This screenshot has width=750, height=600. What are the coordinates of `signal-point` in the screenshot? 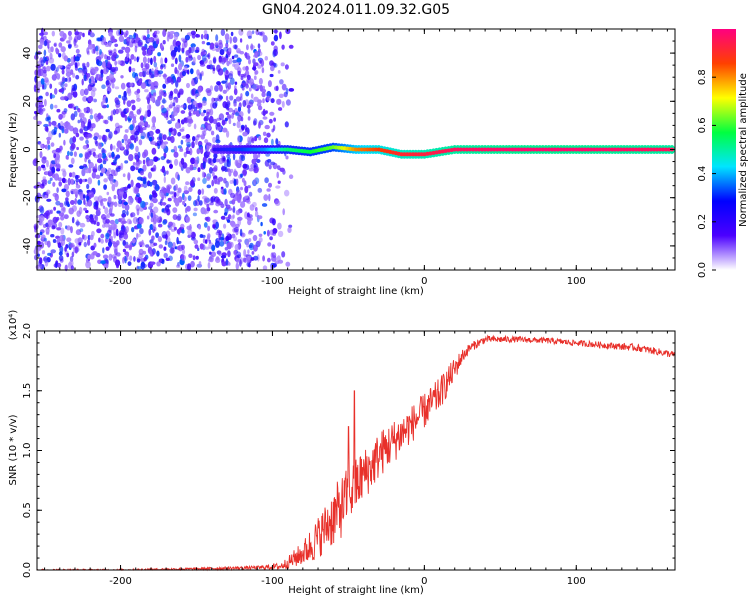 It's located at (454, 149).